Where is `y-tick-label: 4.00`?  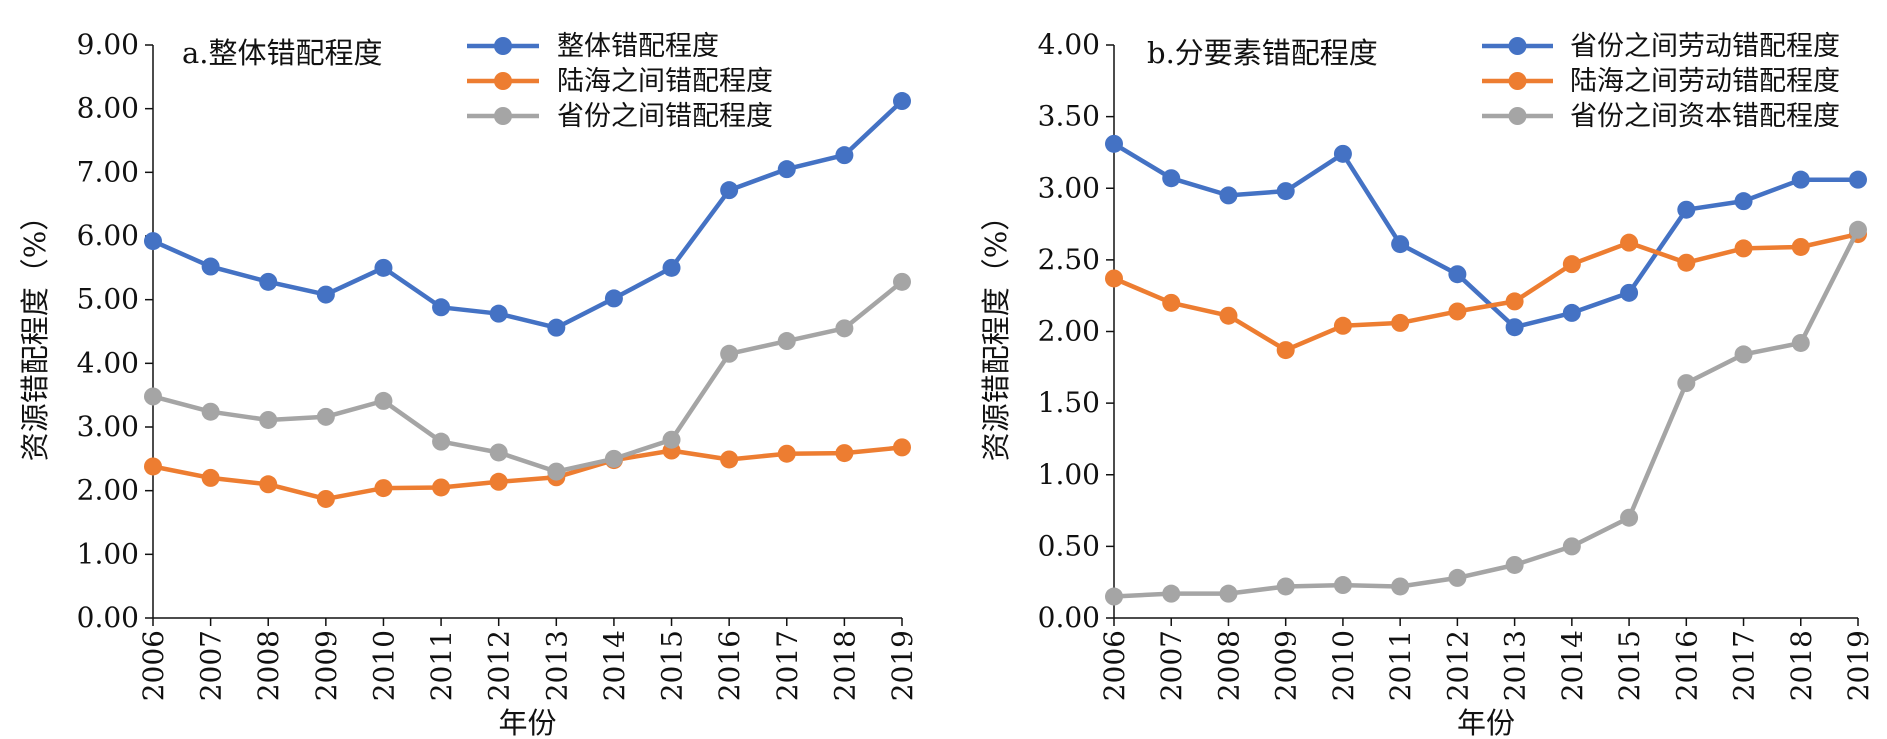
y-tick-label: 4.00 is located at coordinates (108, 362).